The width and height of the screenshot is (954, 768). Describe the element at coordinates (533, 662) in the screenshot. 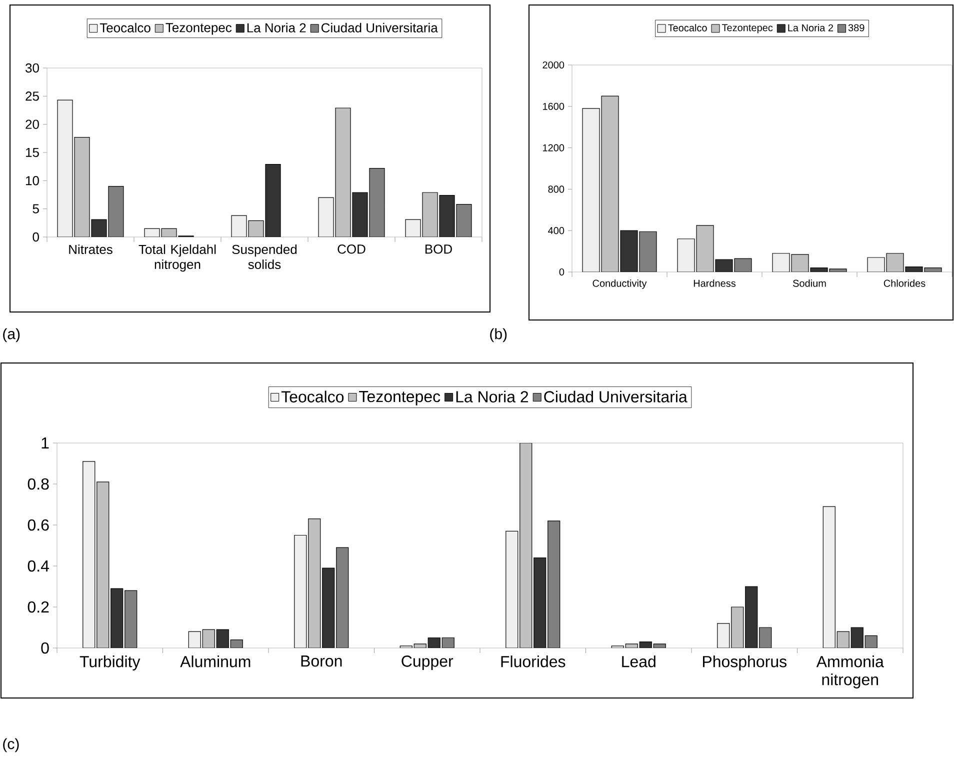

I see `x-tick-label: Fluorides` at that location.